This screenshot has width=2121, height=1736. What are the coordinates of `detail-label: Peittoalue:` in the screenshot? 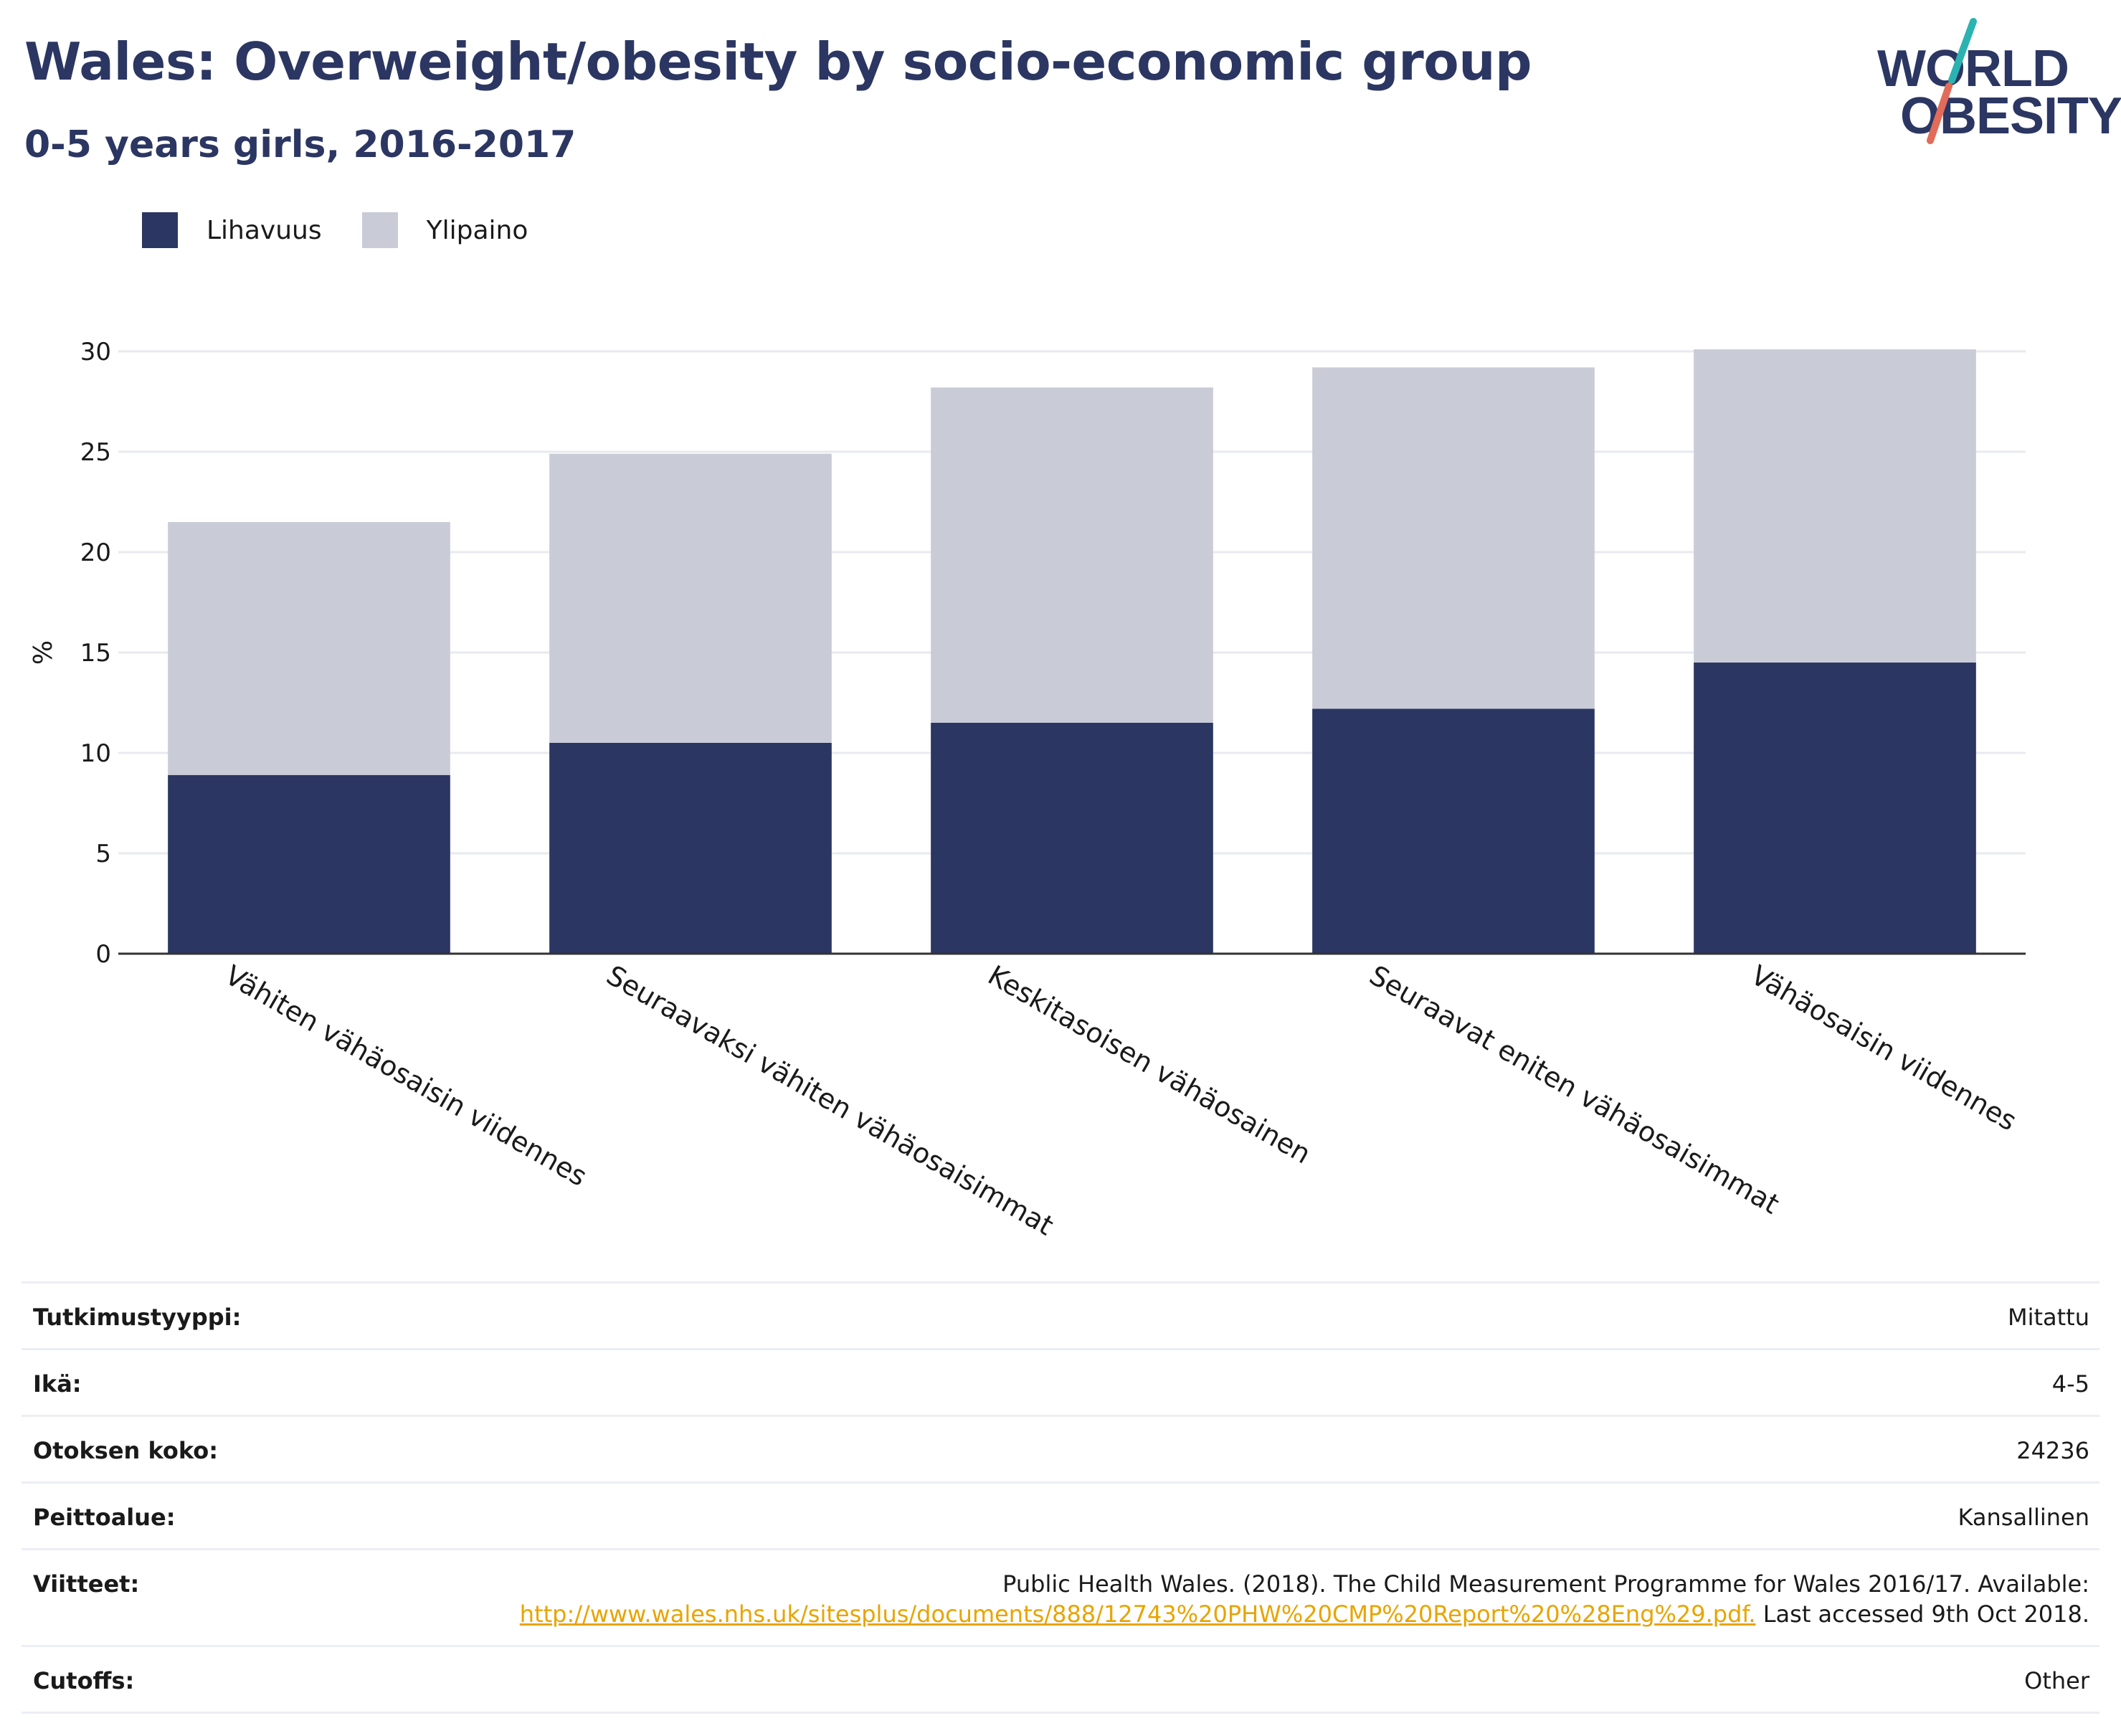 It's located at (104, 1517).